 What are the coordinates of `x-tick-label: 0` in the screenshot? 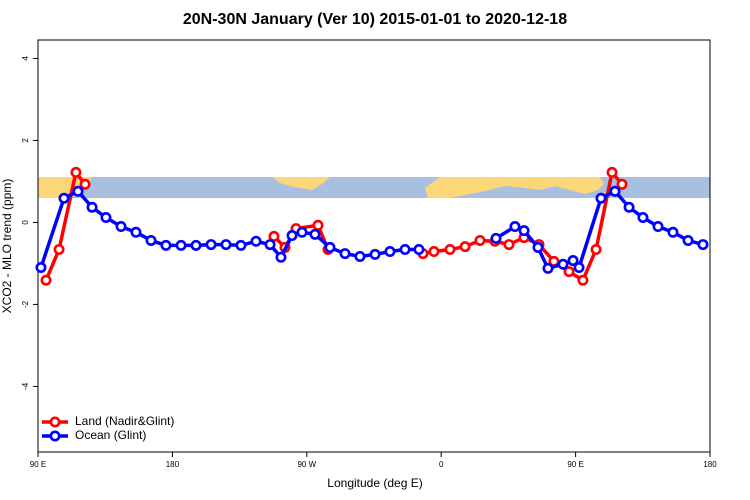 It's located at (441, 464).